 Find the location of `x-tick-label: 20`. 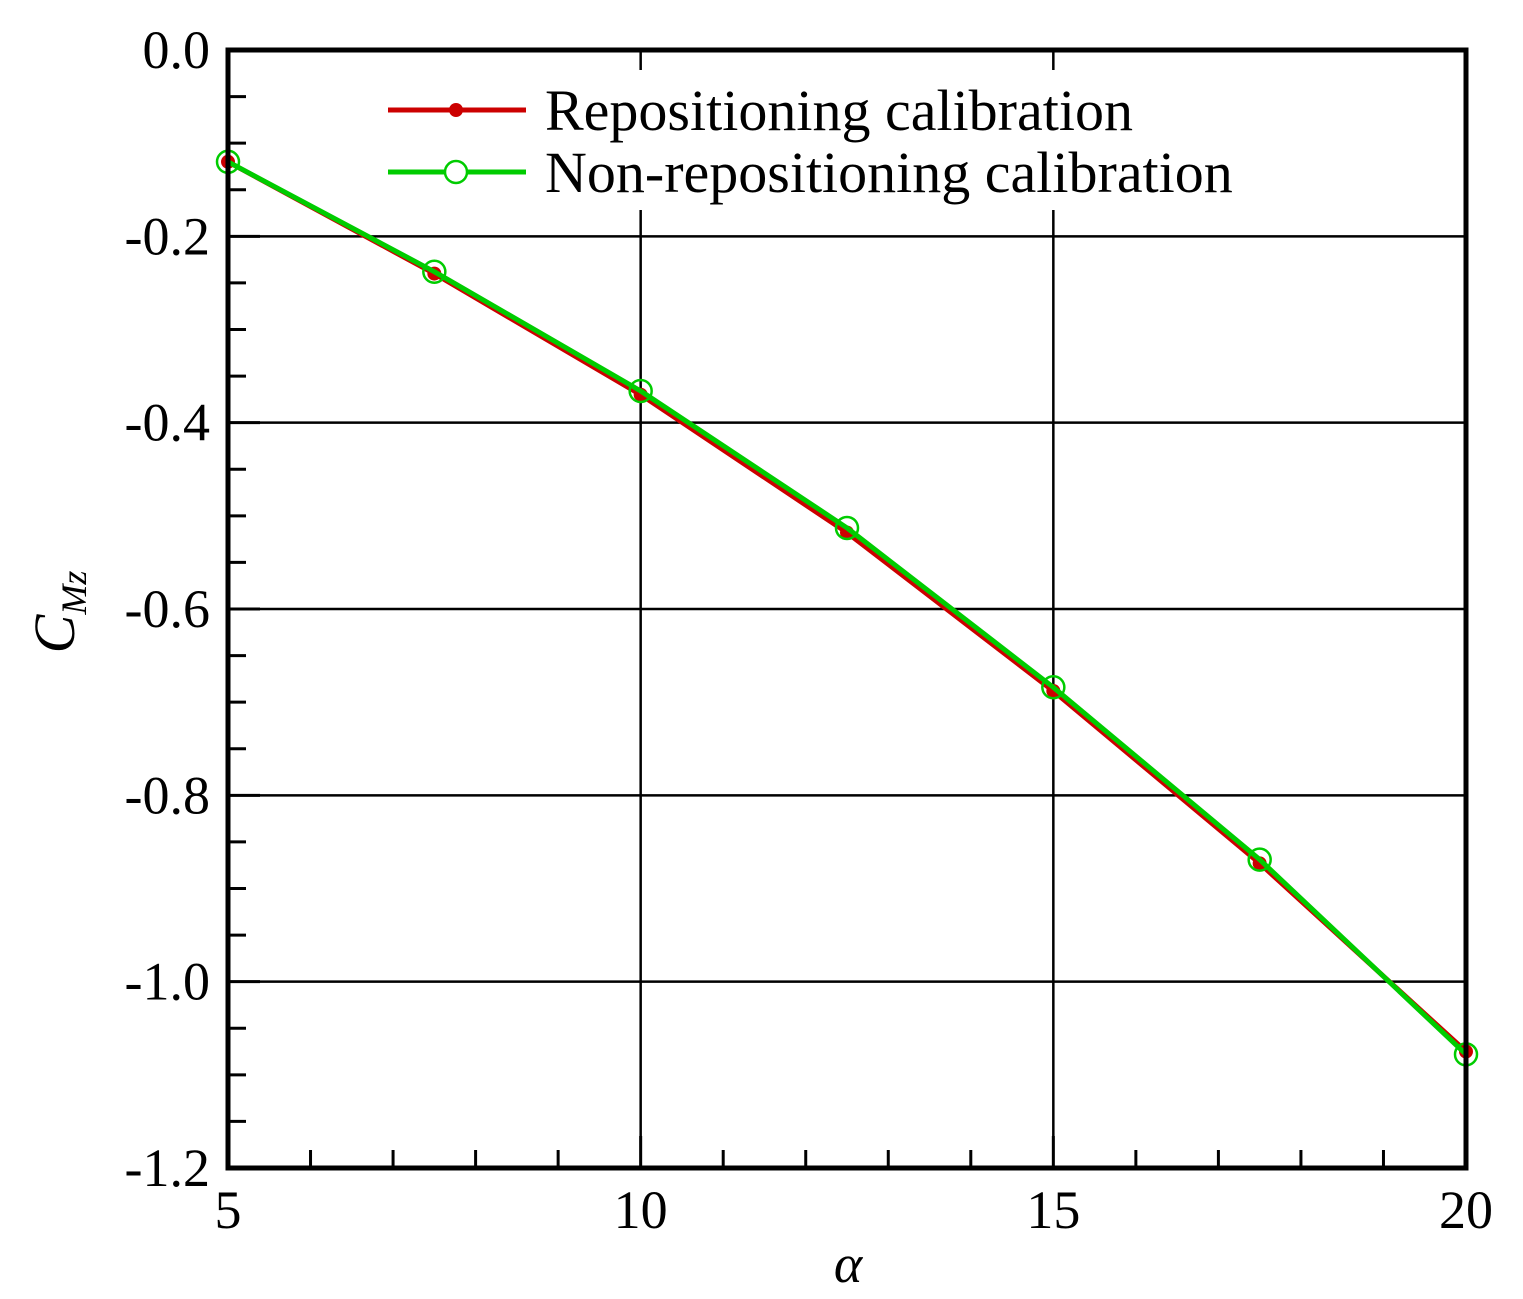

x-tick-label: 20 is located at coordinates (1466, 1210).